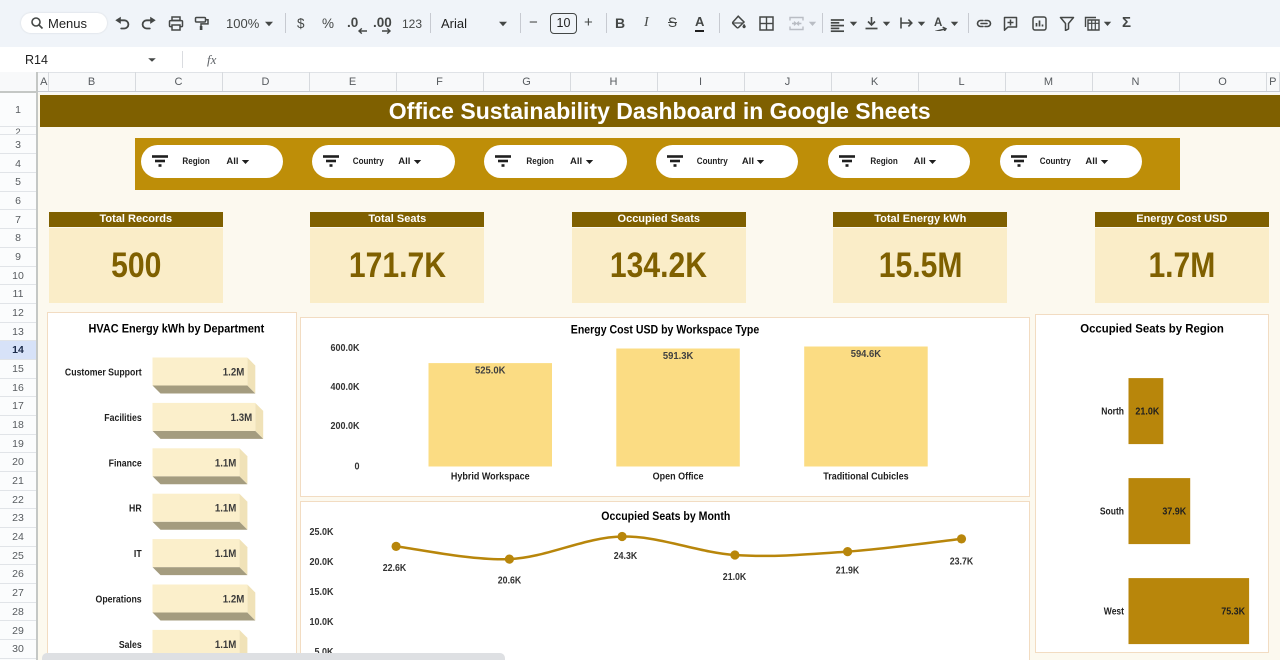 The height and width of the screenshot is (660, 1280). I want to click on svg-text: 75.3K, so click(1233, 612).